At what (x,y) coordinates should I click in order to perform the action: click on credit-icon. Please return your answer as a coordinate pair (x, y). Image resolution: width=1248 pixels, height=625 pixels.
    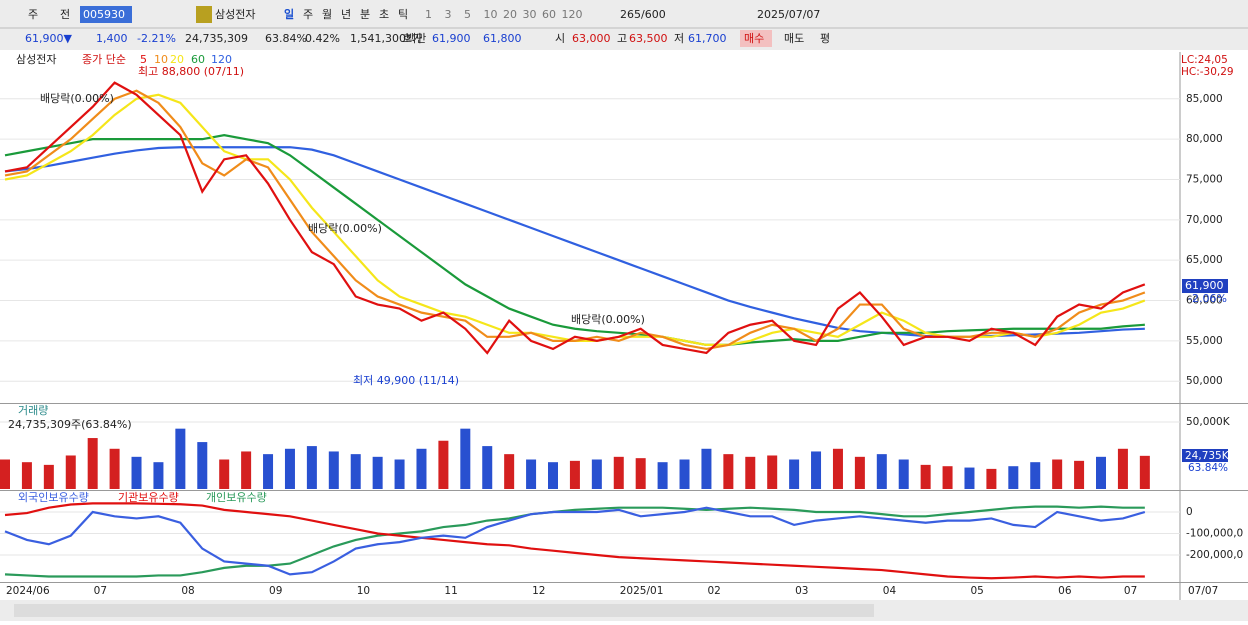
    Looking at the image, I should click on (204, 14).